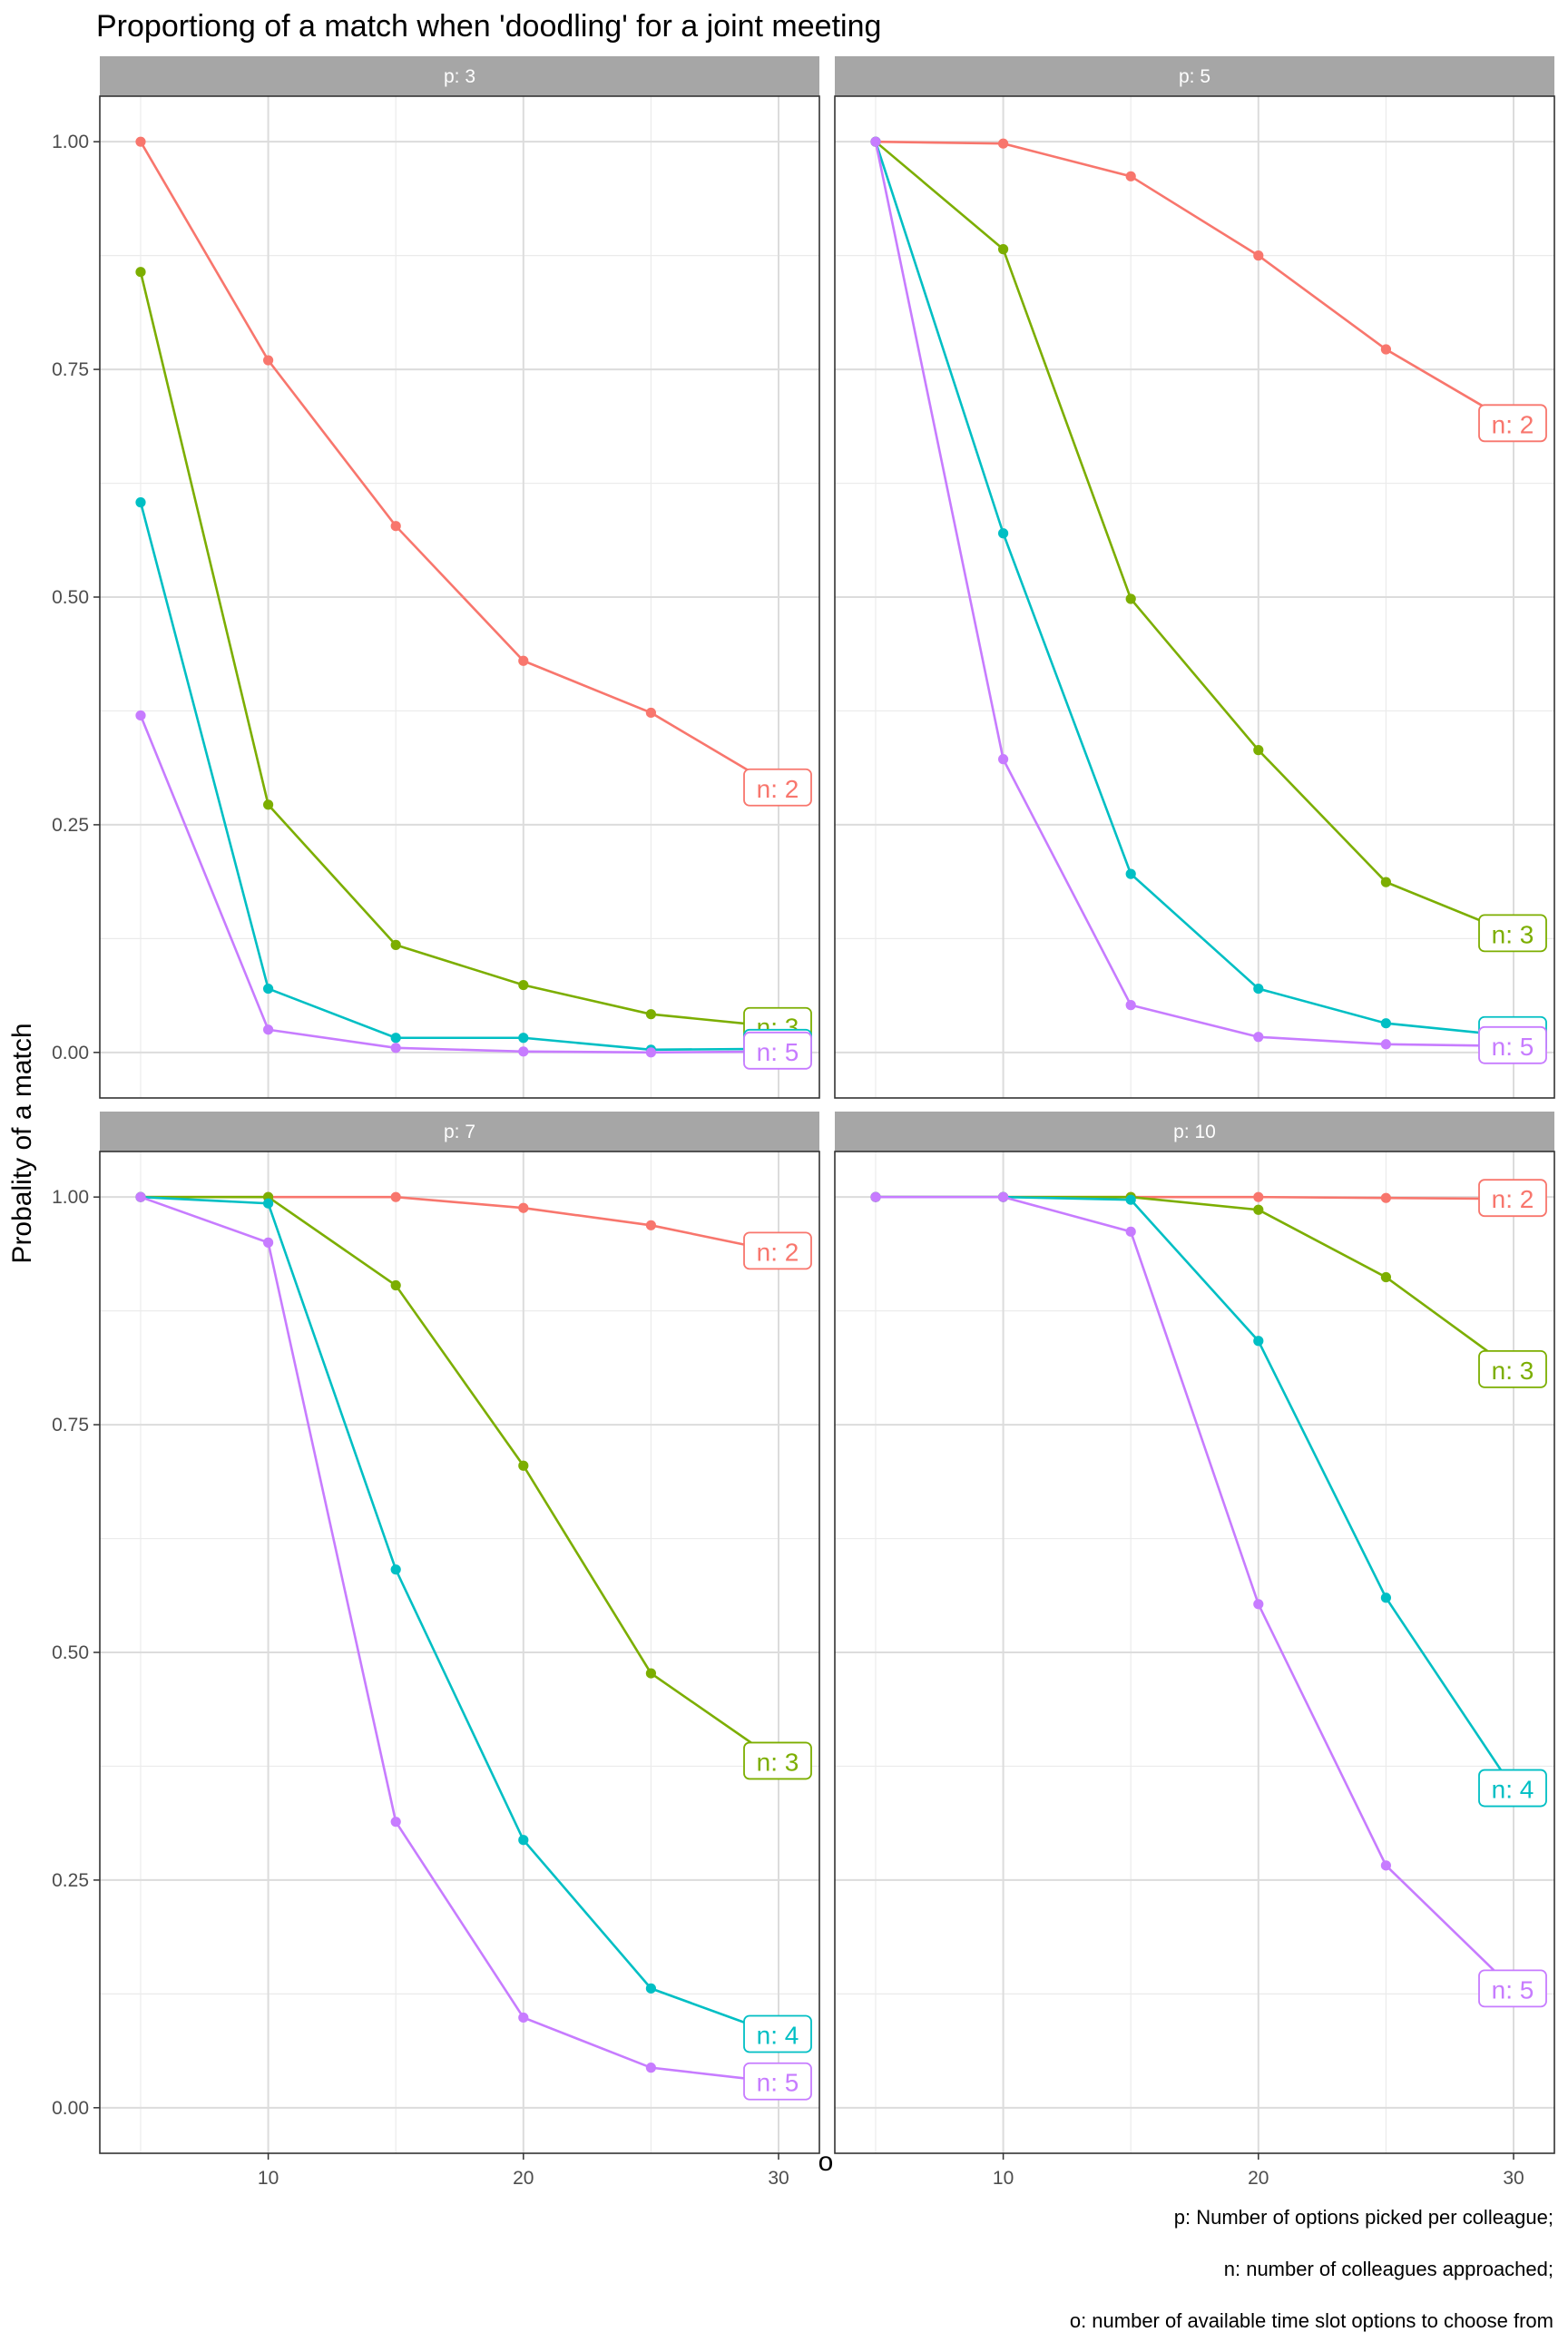 This screenshot has width=1568, height=2352. What do you see at coordinates (70, 1197) in the screenshot?
I see `y-tick-label: 1.00` at bounding box center [70, 1197].